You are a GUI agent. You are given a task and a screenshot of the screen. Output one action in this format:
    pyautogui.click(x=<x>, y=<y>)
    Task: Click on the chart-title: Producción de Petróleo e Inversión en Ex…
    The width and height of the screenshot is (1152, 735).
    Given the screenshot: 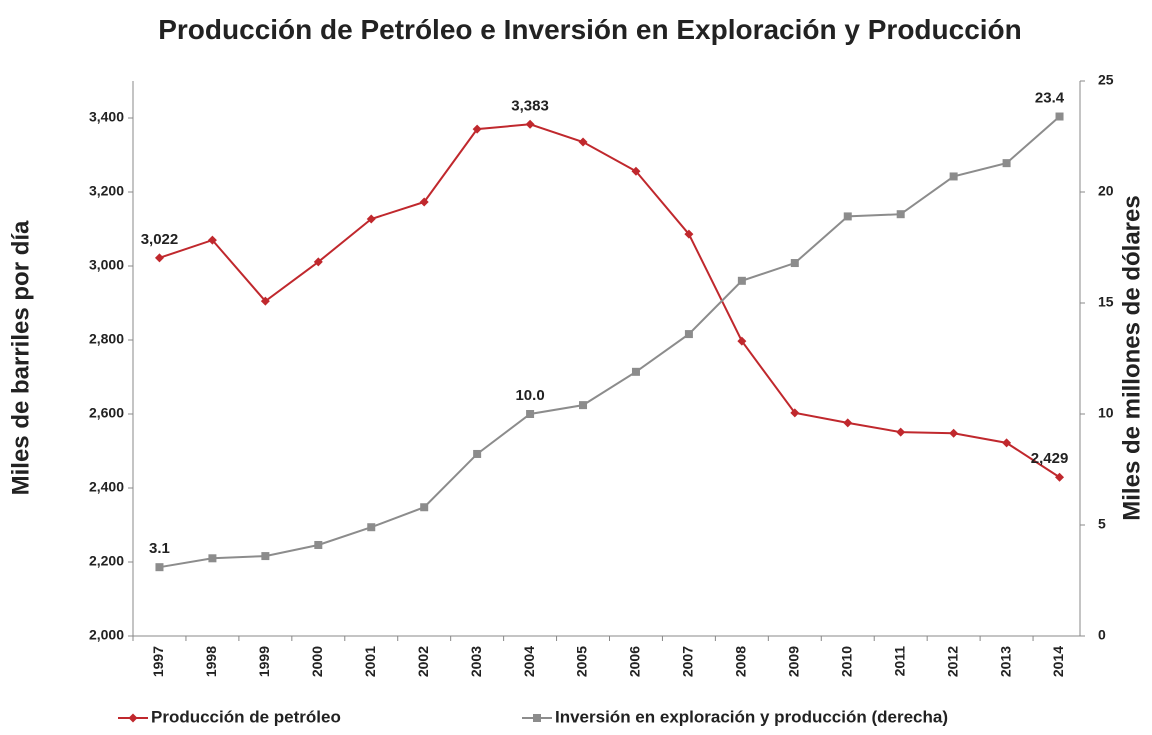 What is the action you would take?
    pyautogui.click(x=590, y=29)
    